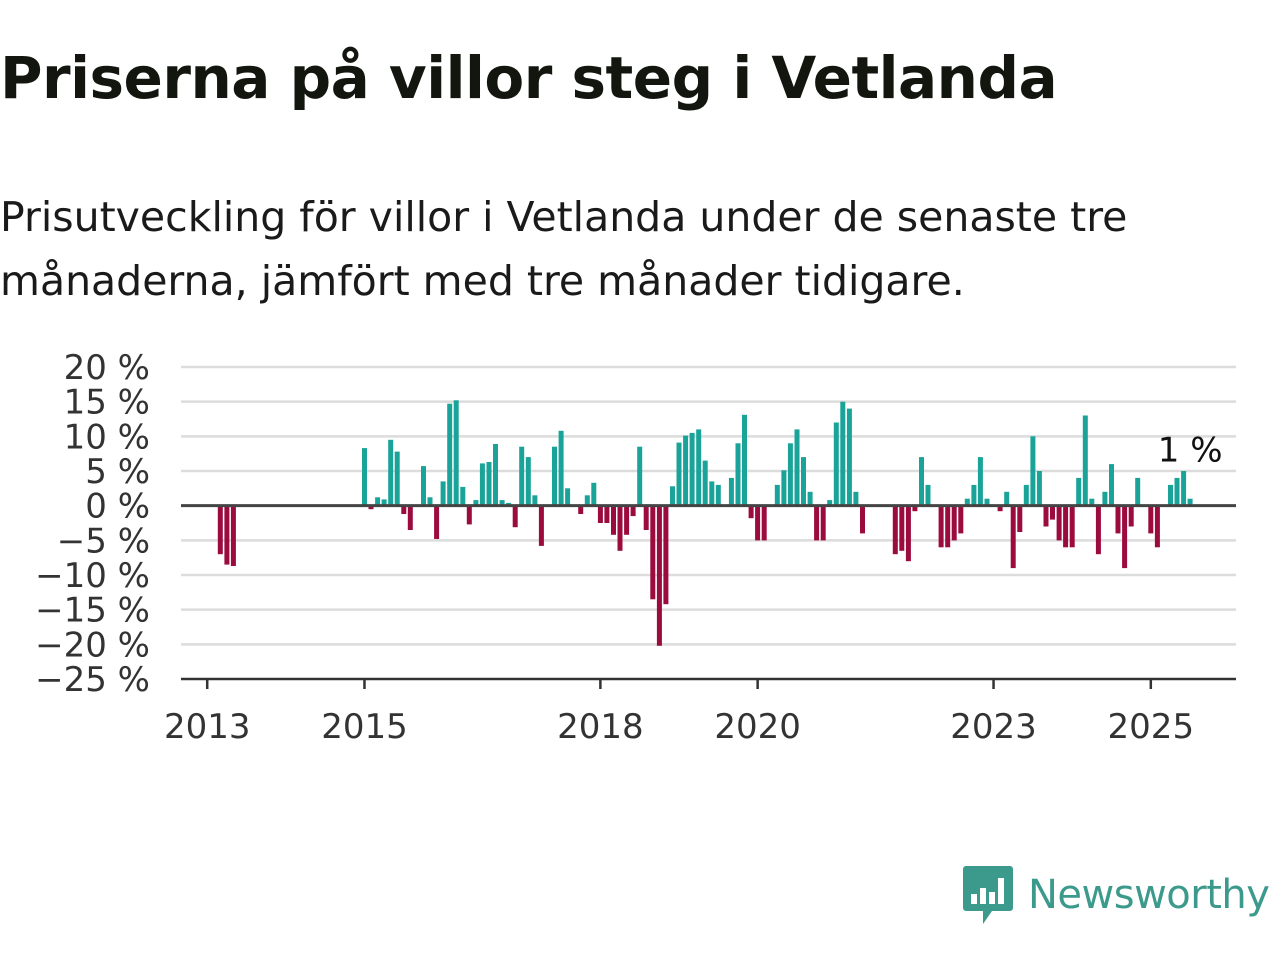 This screenshot has height=960, width=1280. What do you see at coordinates (92, 611) in the screenshot?
I see `y-tick-label: −15 %` at bounding box center [92, 611].